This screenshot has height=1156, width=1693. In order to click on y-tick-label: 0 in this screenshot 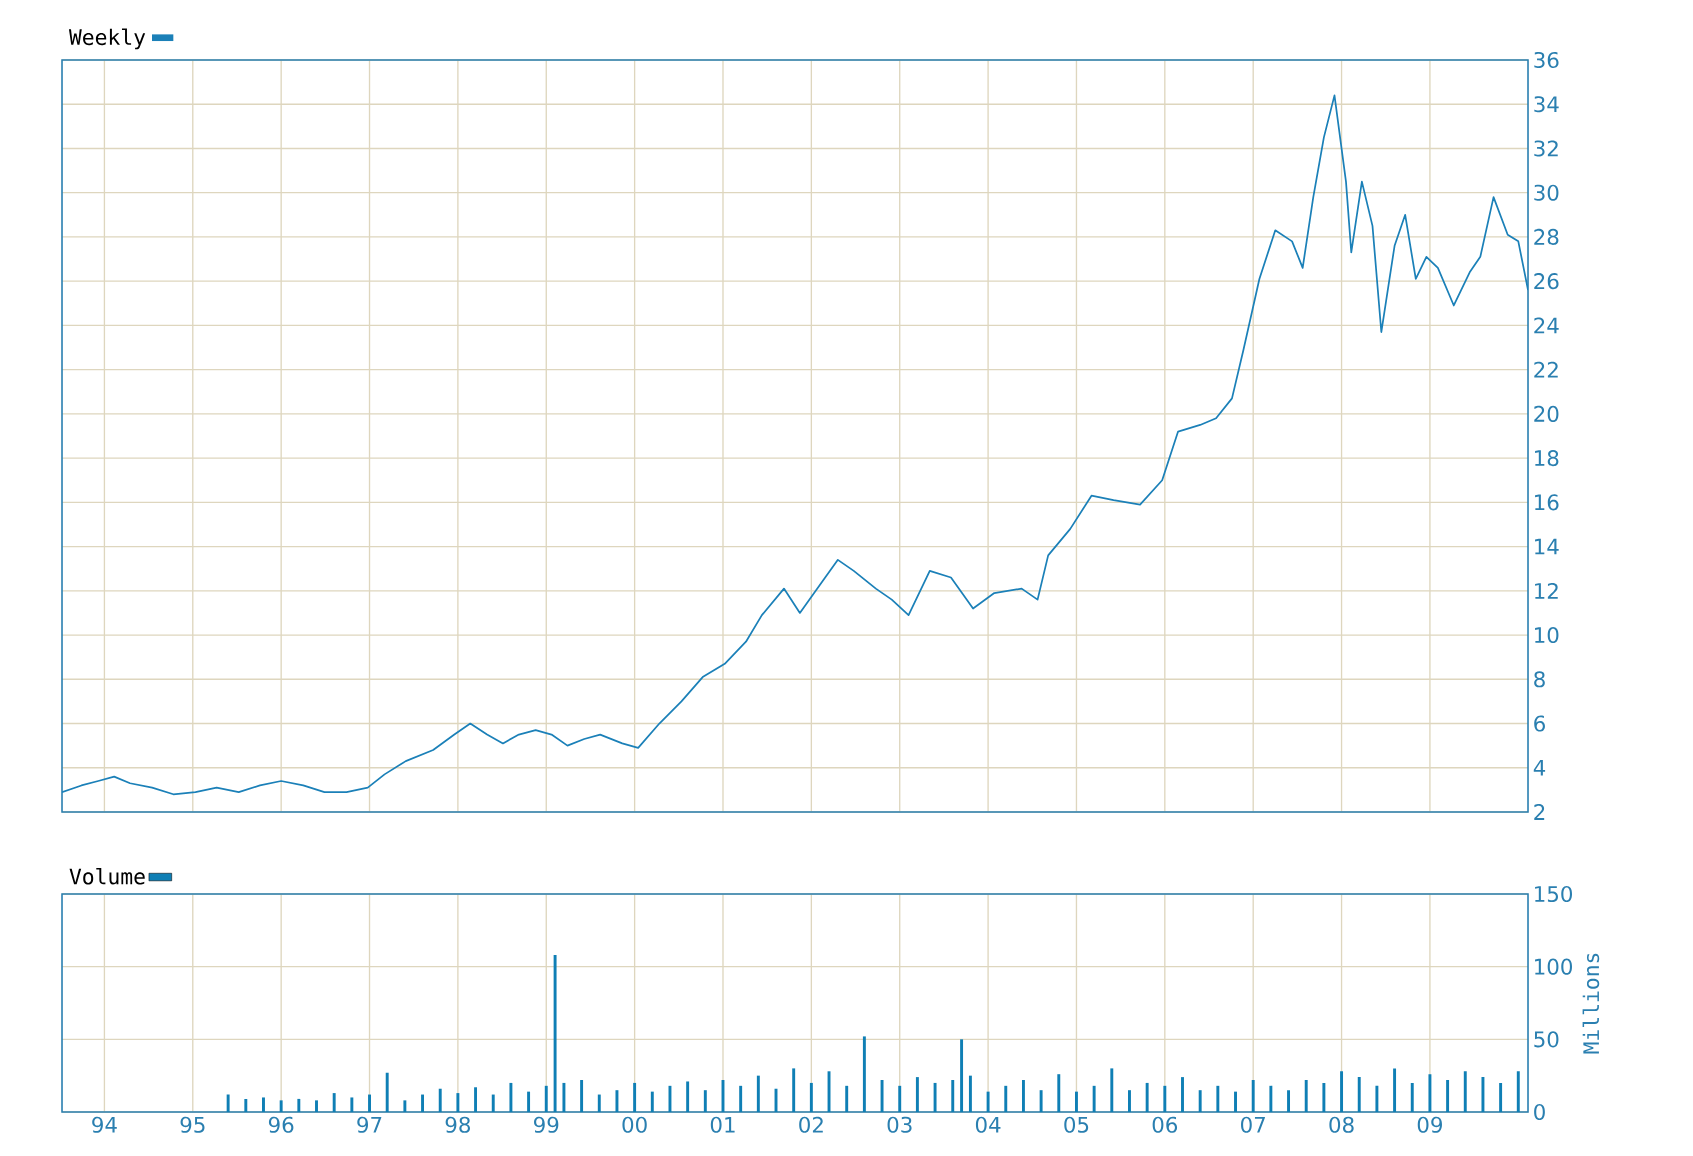, I will do `click(1539, 1112)`.